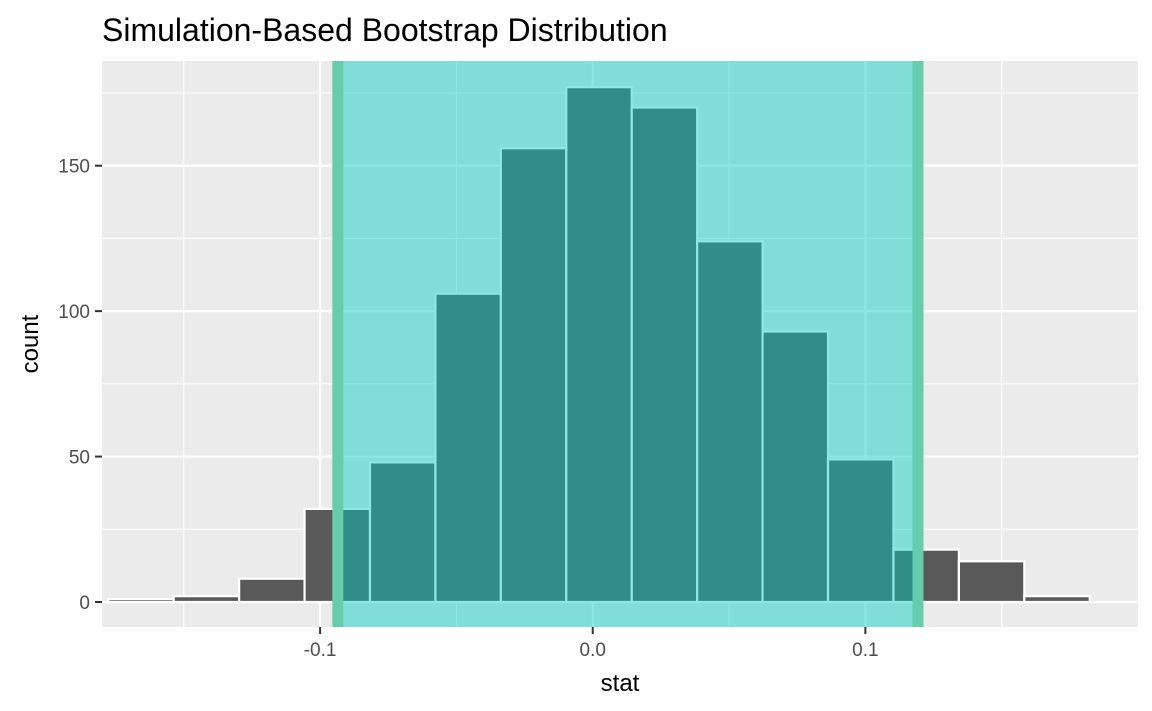  Describe the element at coordinates (74, 312) in the screenshot. I see `y-tick-label: 100` at that location.